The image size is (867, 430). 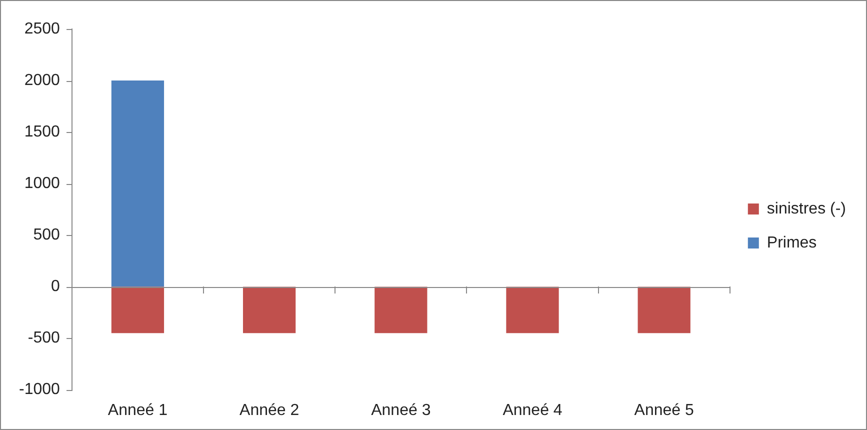 I want to click on y-tick-label: -500, so click(x=44, y=338).